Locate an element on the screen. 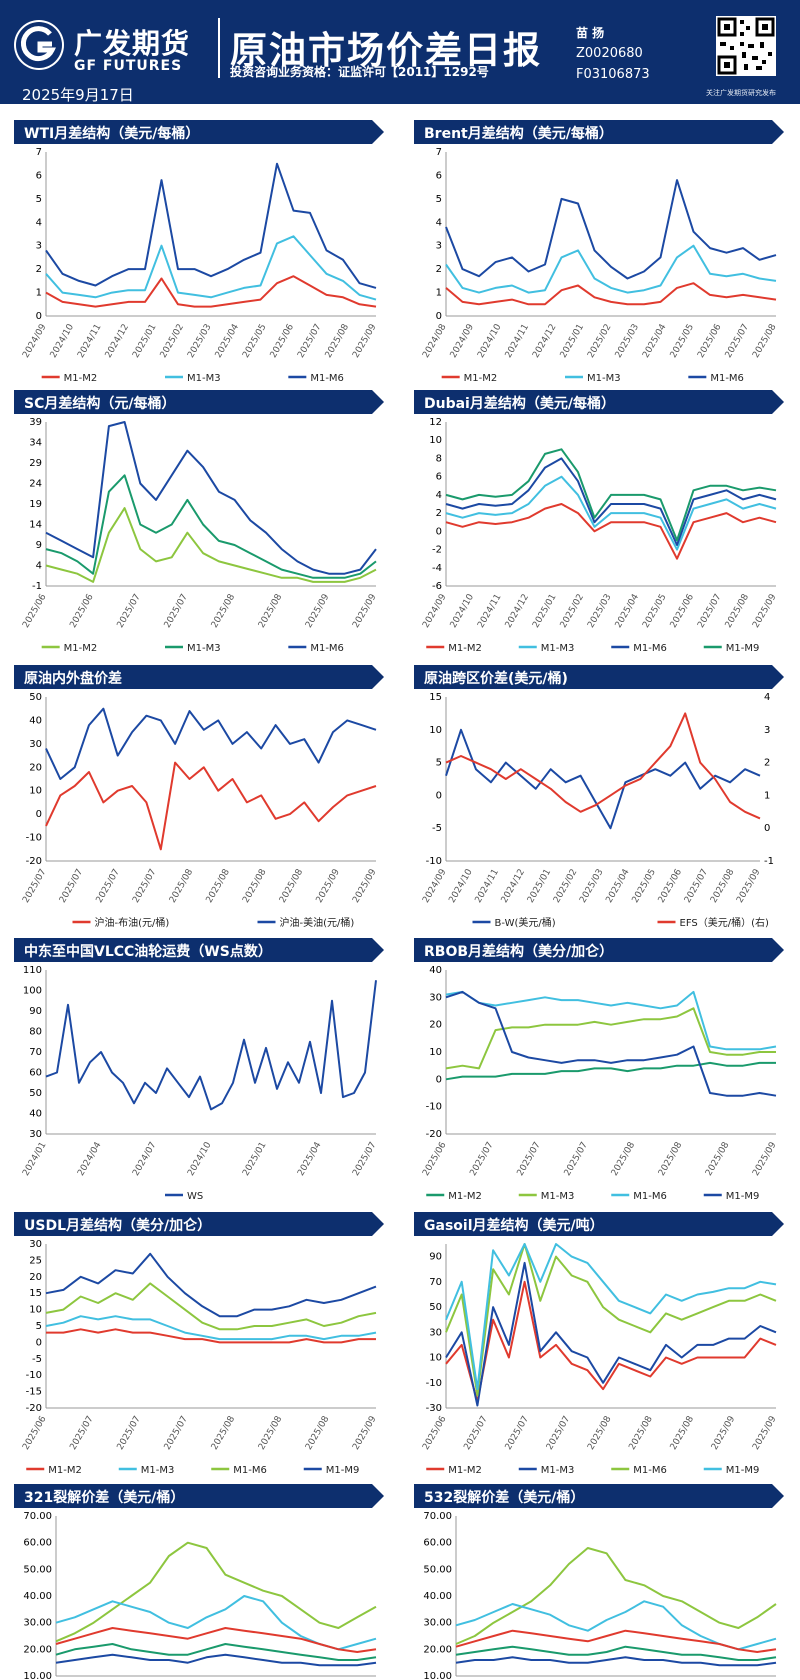 Image resolution: width=800 pixels, height=1680 pixels. y-tick-label: 19 is located at coordinates (35, 504).